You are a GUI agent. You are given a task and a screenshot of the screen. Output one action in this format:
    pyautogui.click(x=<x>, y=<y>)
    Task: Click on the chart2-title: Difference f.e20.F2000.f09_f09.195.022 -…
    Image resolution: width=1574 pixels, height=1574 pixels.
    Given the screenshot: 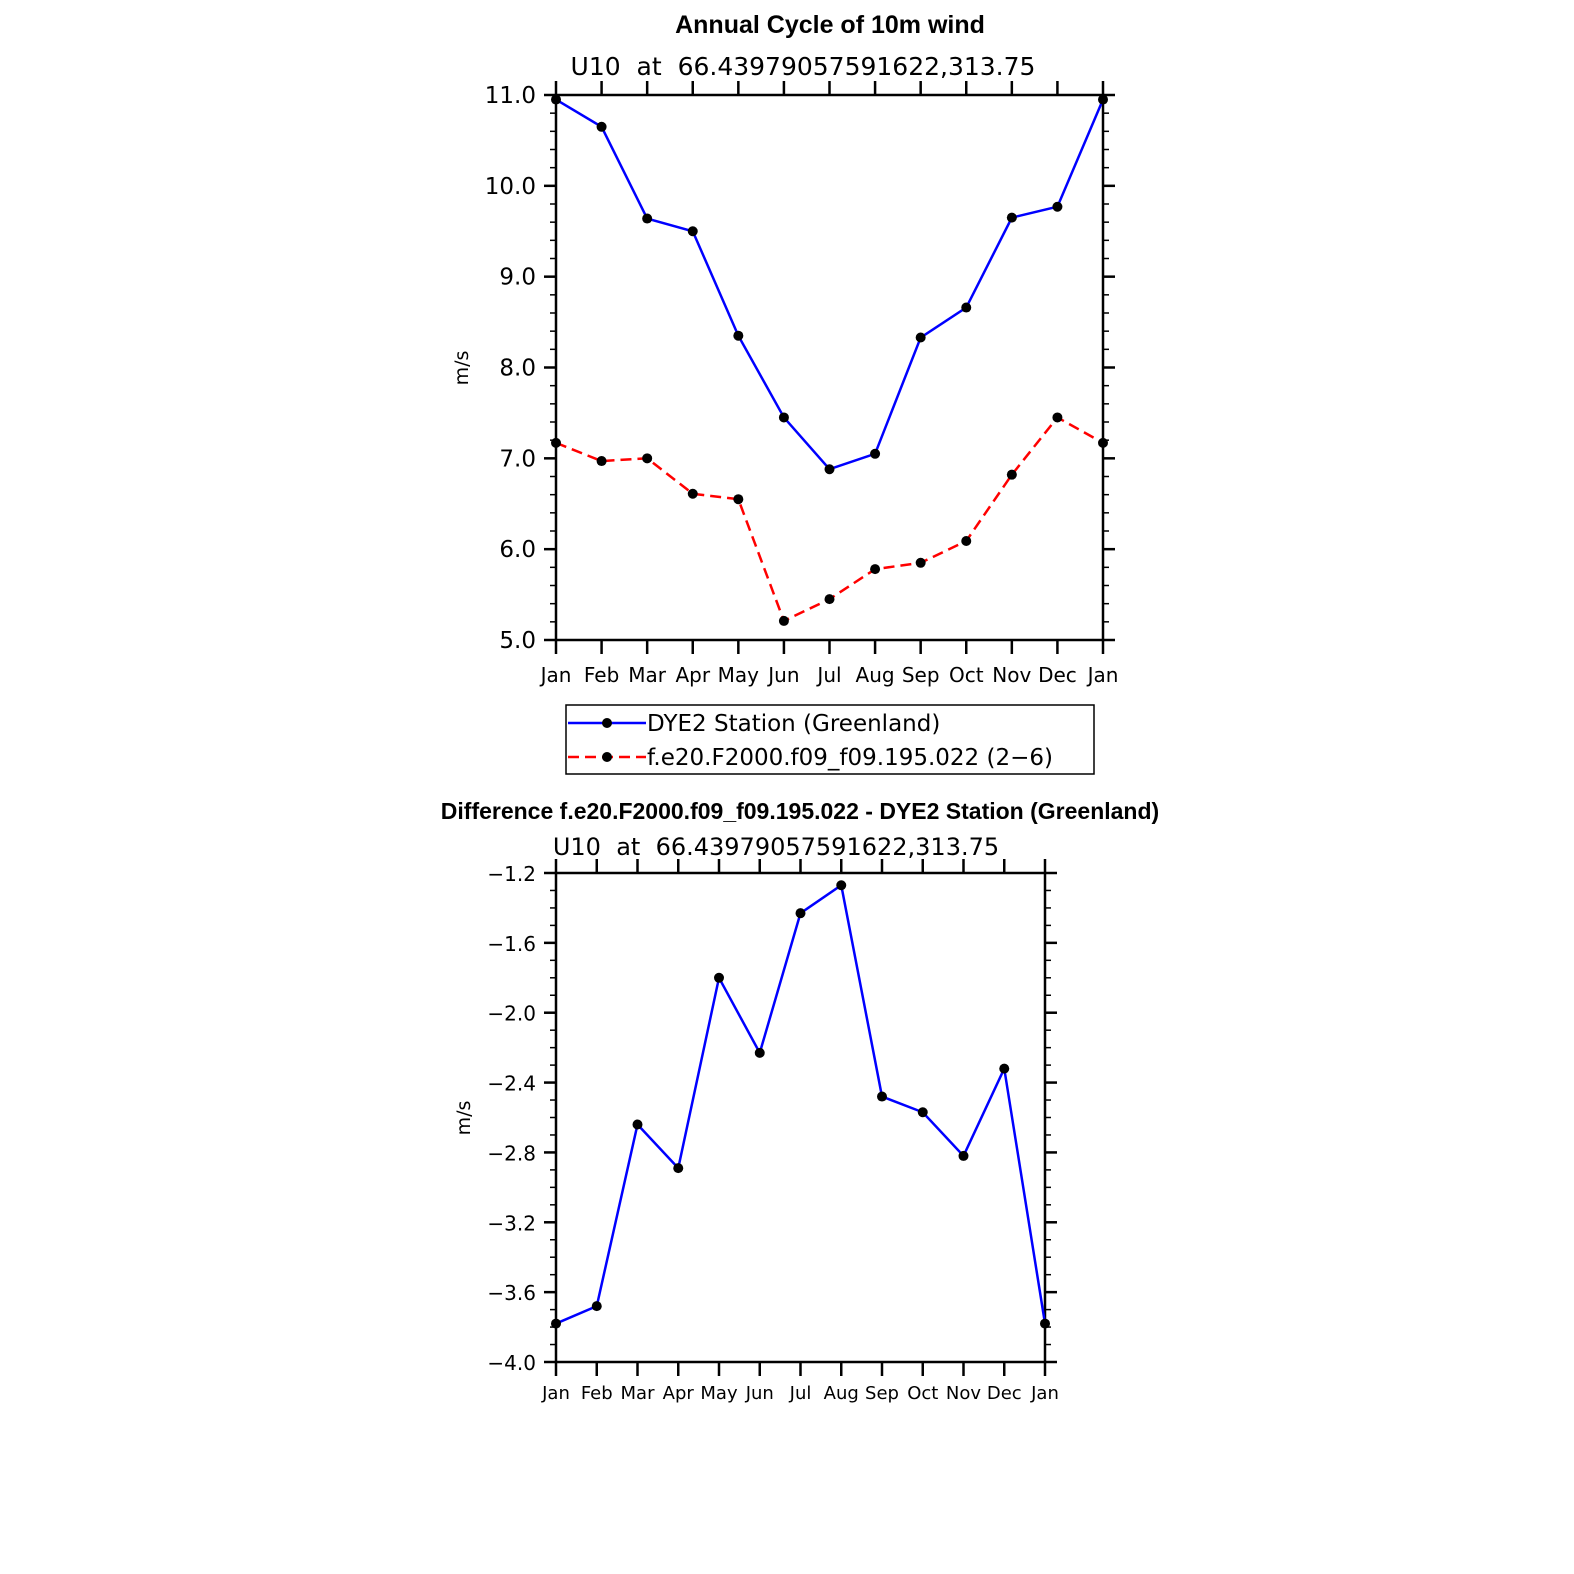 What is the action you would take?
    pyautogui.click(x=800, y=811)
    